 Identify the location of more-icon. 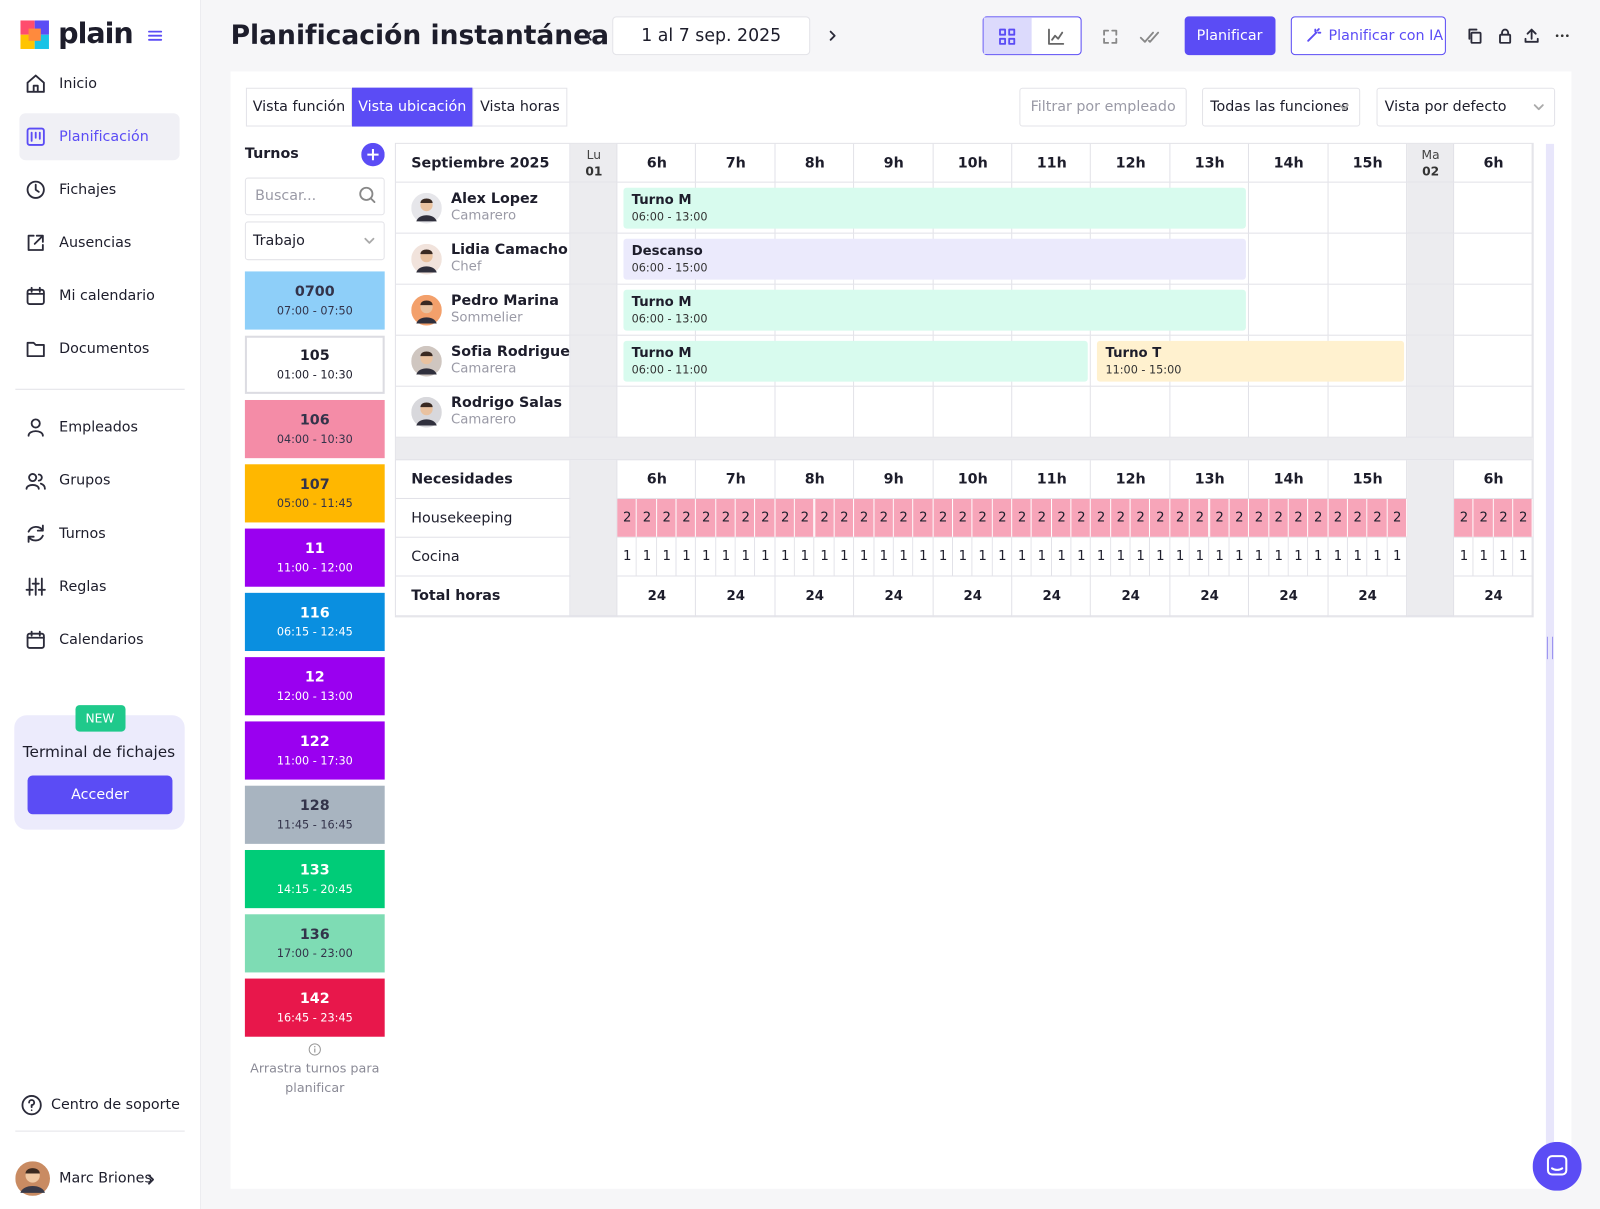
(1562, 36).